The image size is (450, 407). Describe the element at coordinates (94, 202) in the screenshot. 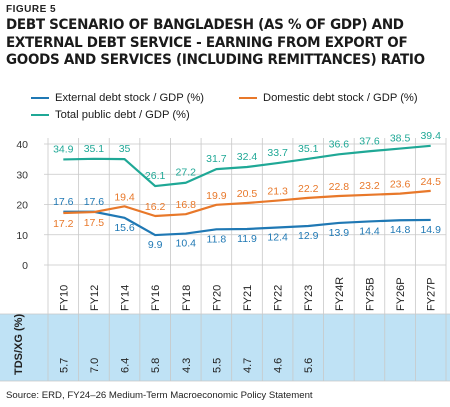

I see `data-label-external-FY12: 17.6` at that location.